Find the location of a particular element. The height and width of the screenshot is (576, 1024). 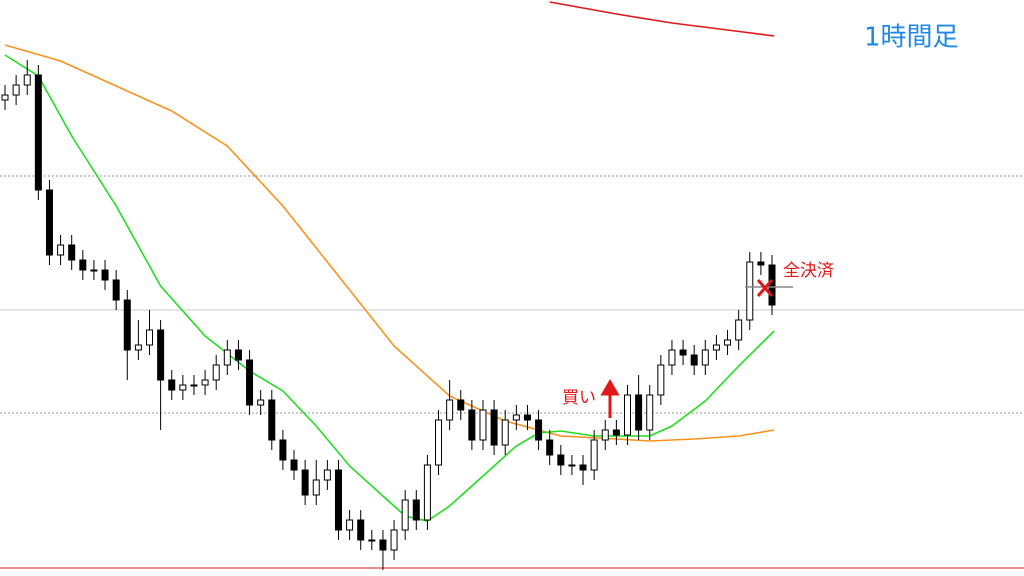

buy-arrow is located at coordinates (610, 398).